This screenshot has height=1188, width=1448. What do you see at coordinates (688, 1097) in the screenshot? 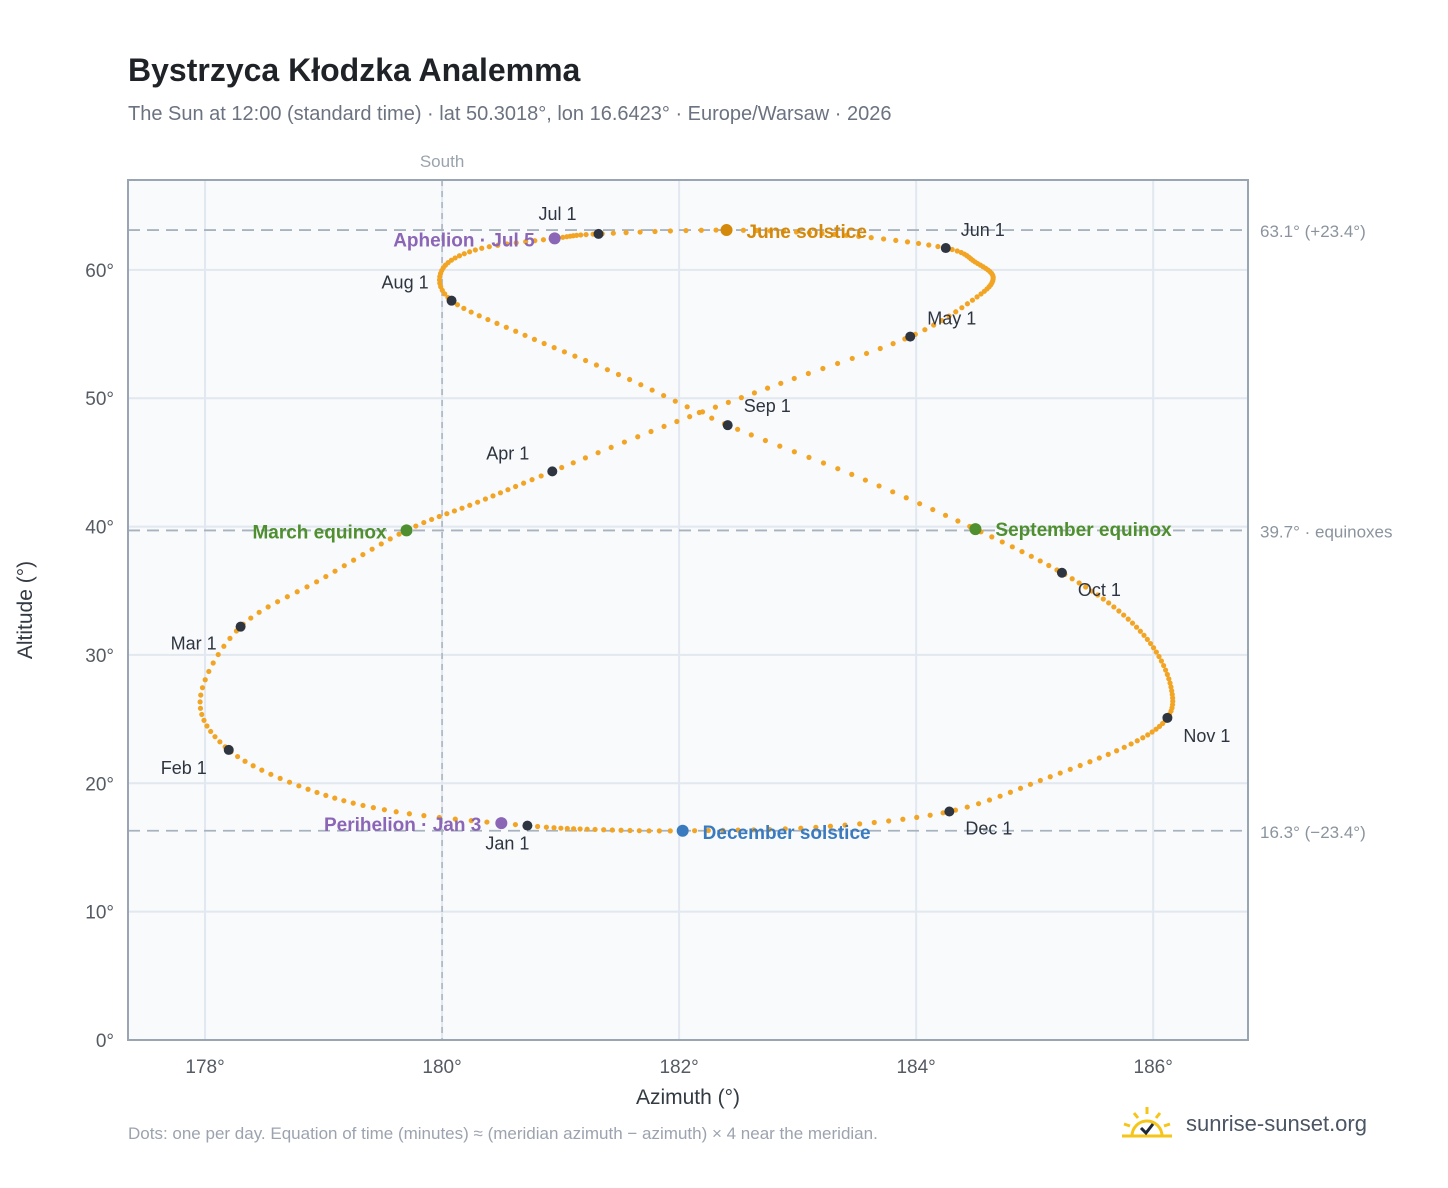
I see `x-axis-label: Azimuth (°)` at bounding box center [688, 1097].